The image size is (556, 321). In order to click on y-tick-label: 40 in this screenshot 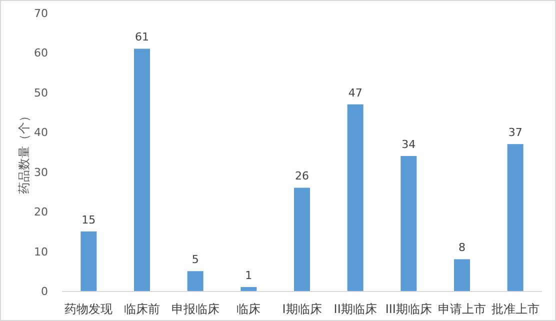, I will do `click(41, 133)`.